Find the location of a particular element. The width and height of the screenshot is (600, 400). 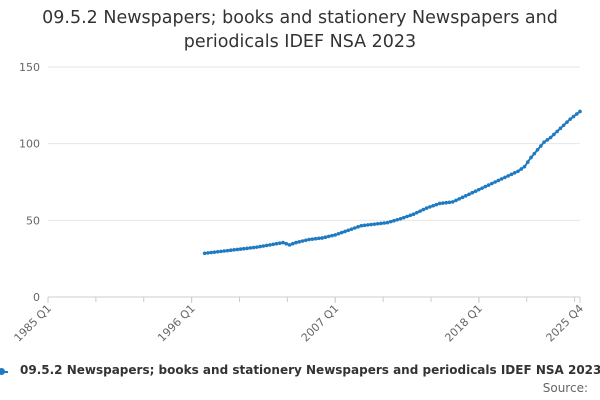

x-tick-label-2025-Q4: 2025 Q4 is located at coordinates (565, 323).